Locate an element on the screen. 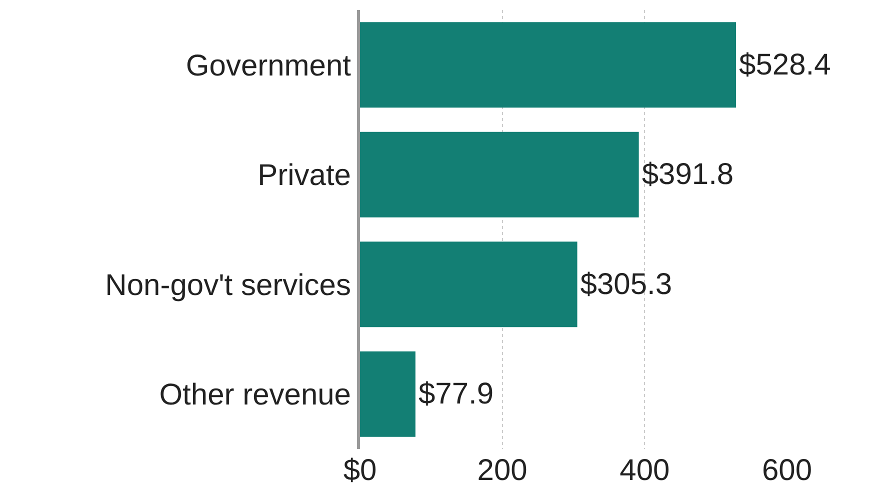 The width and height of the screenshot is (887, 494). y-tick-label: Non-gov't services is located at coordinates (228, 285).